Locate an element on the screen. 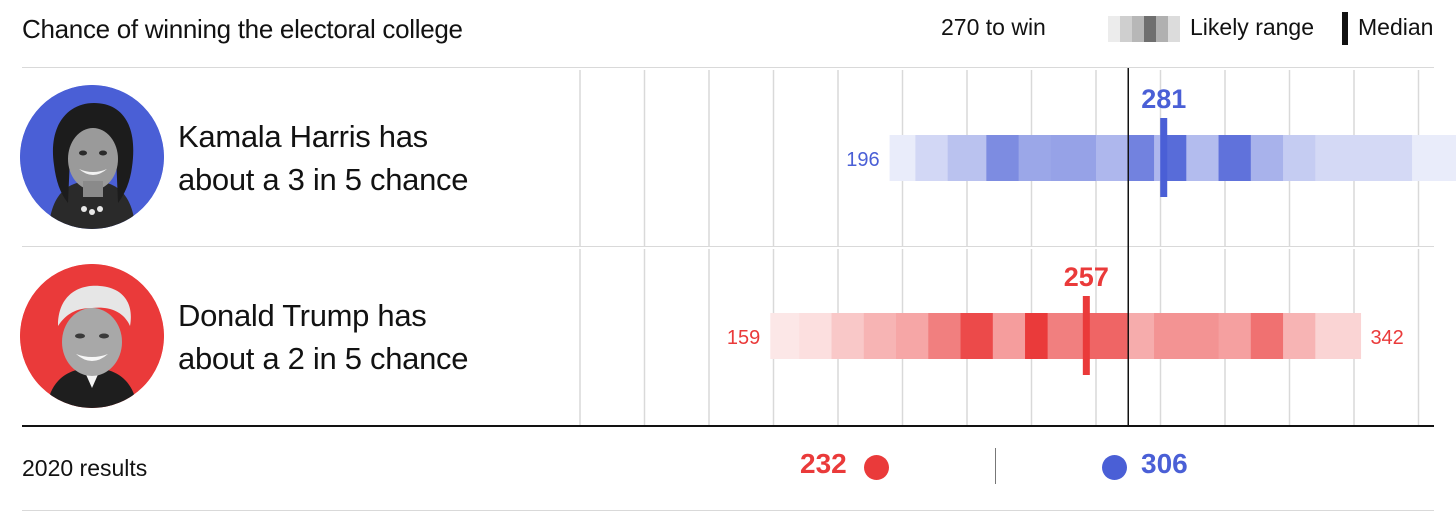  harris-avatar is located at coordinates (92, 157).